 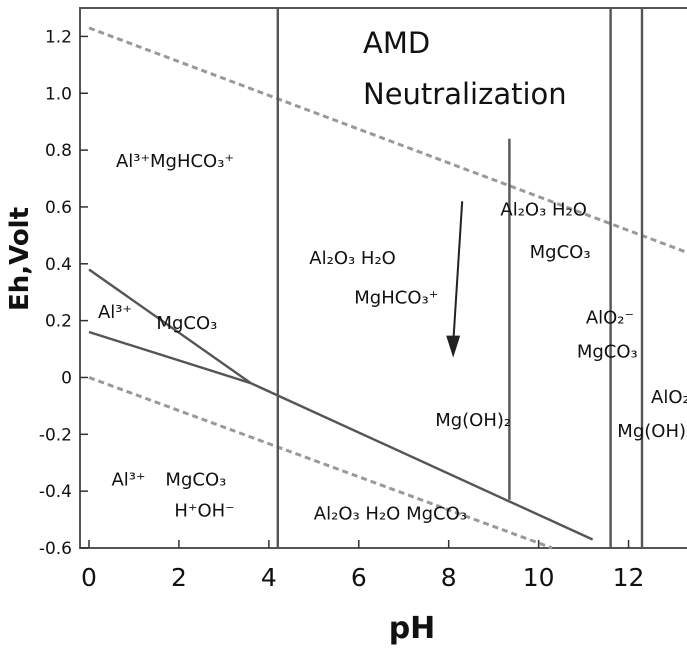 I want to click on y-tick-label: 0, so click(x=66, y=378).